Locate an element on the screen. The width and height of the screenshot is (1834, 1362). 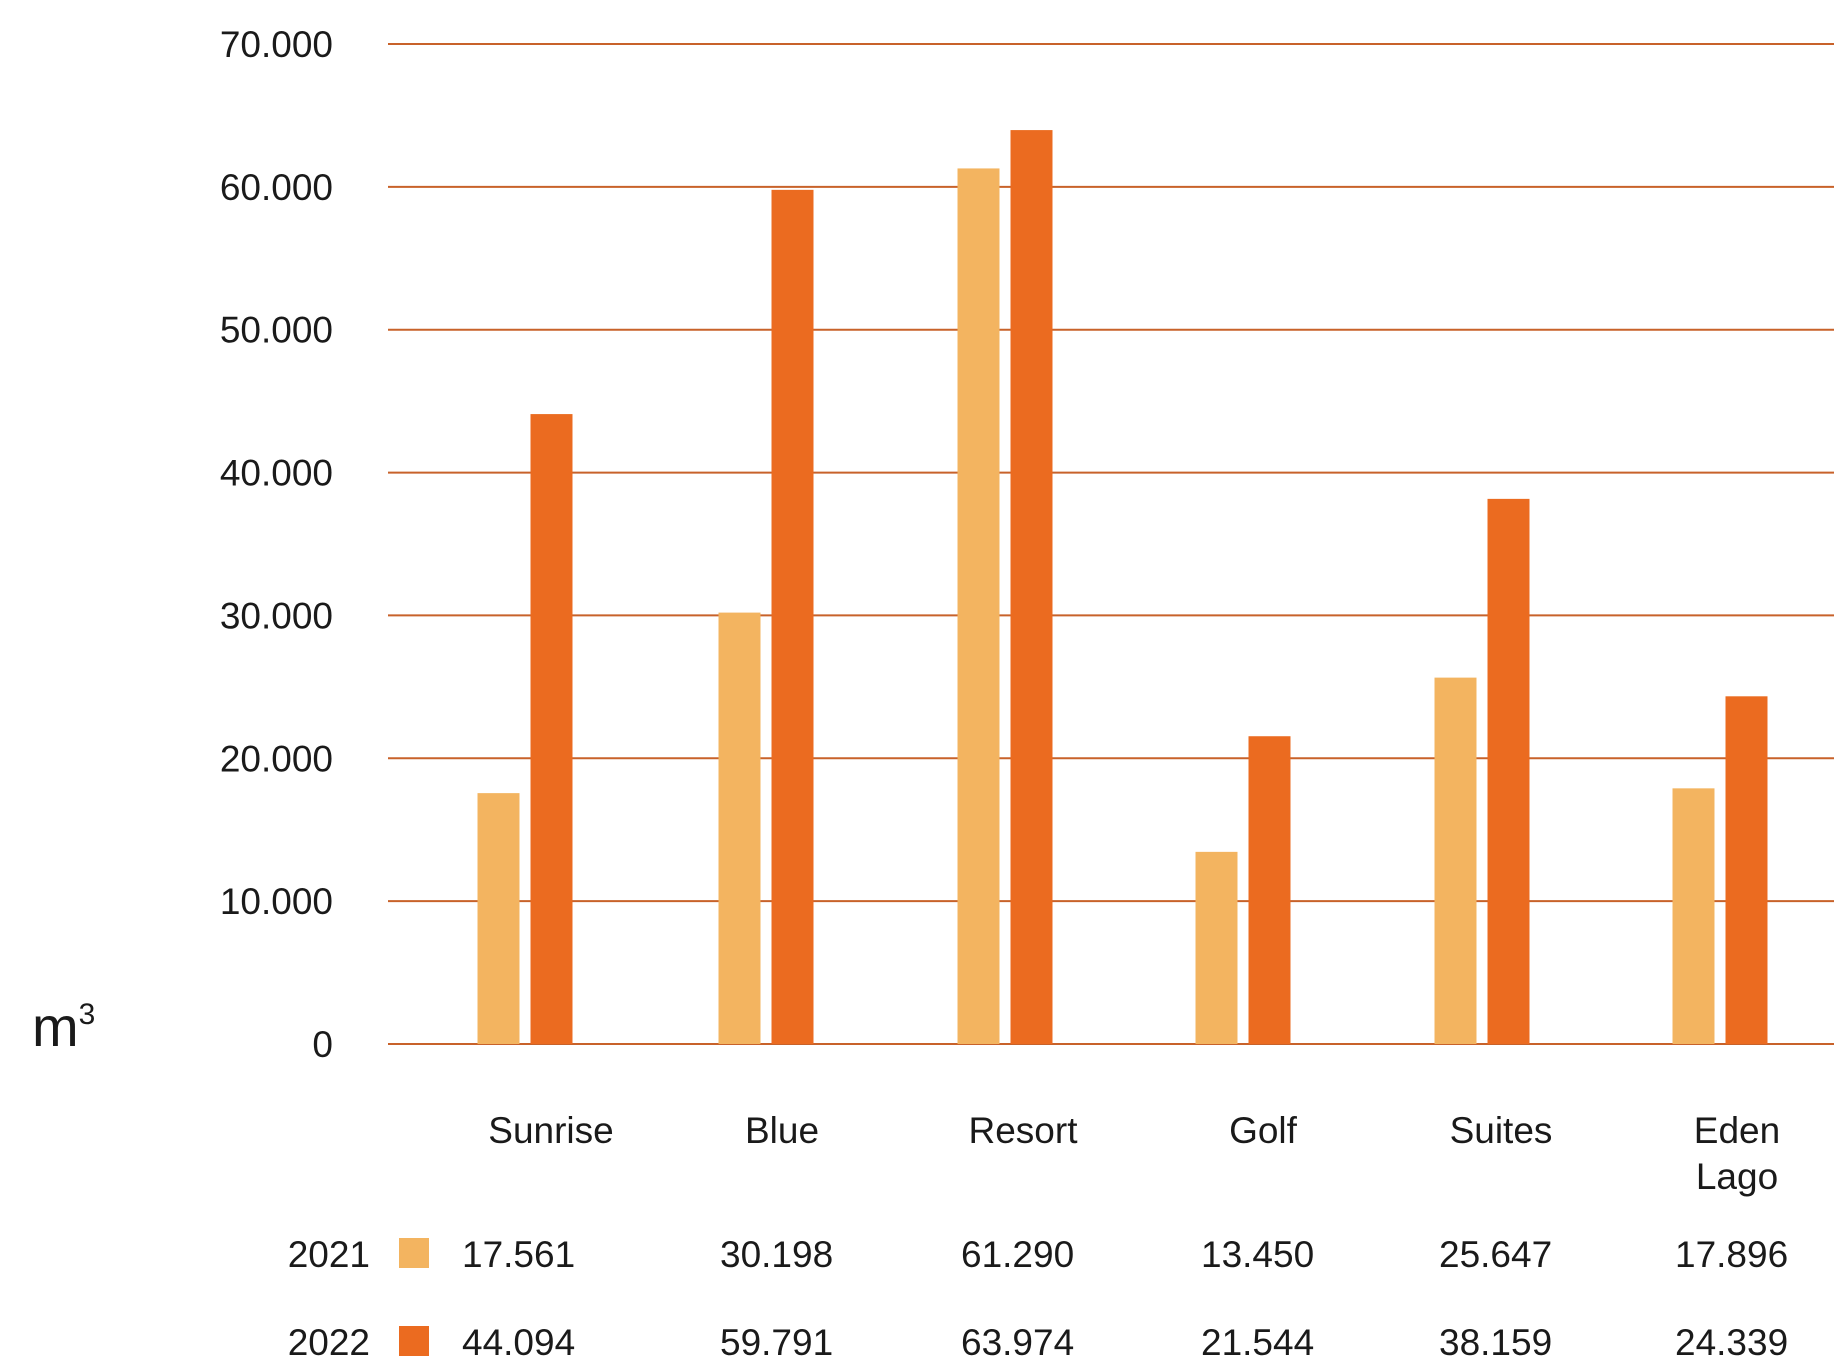
y-tick-label: 30.000 is located at coordinates (276, 615).